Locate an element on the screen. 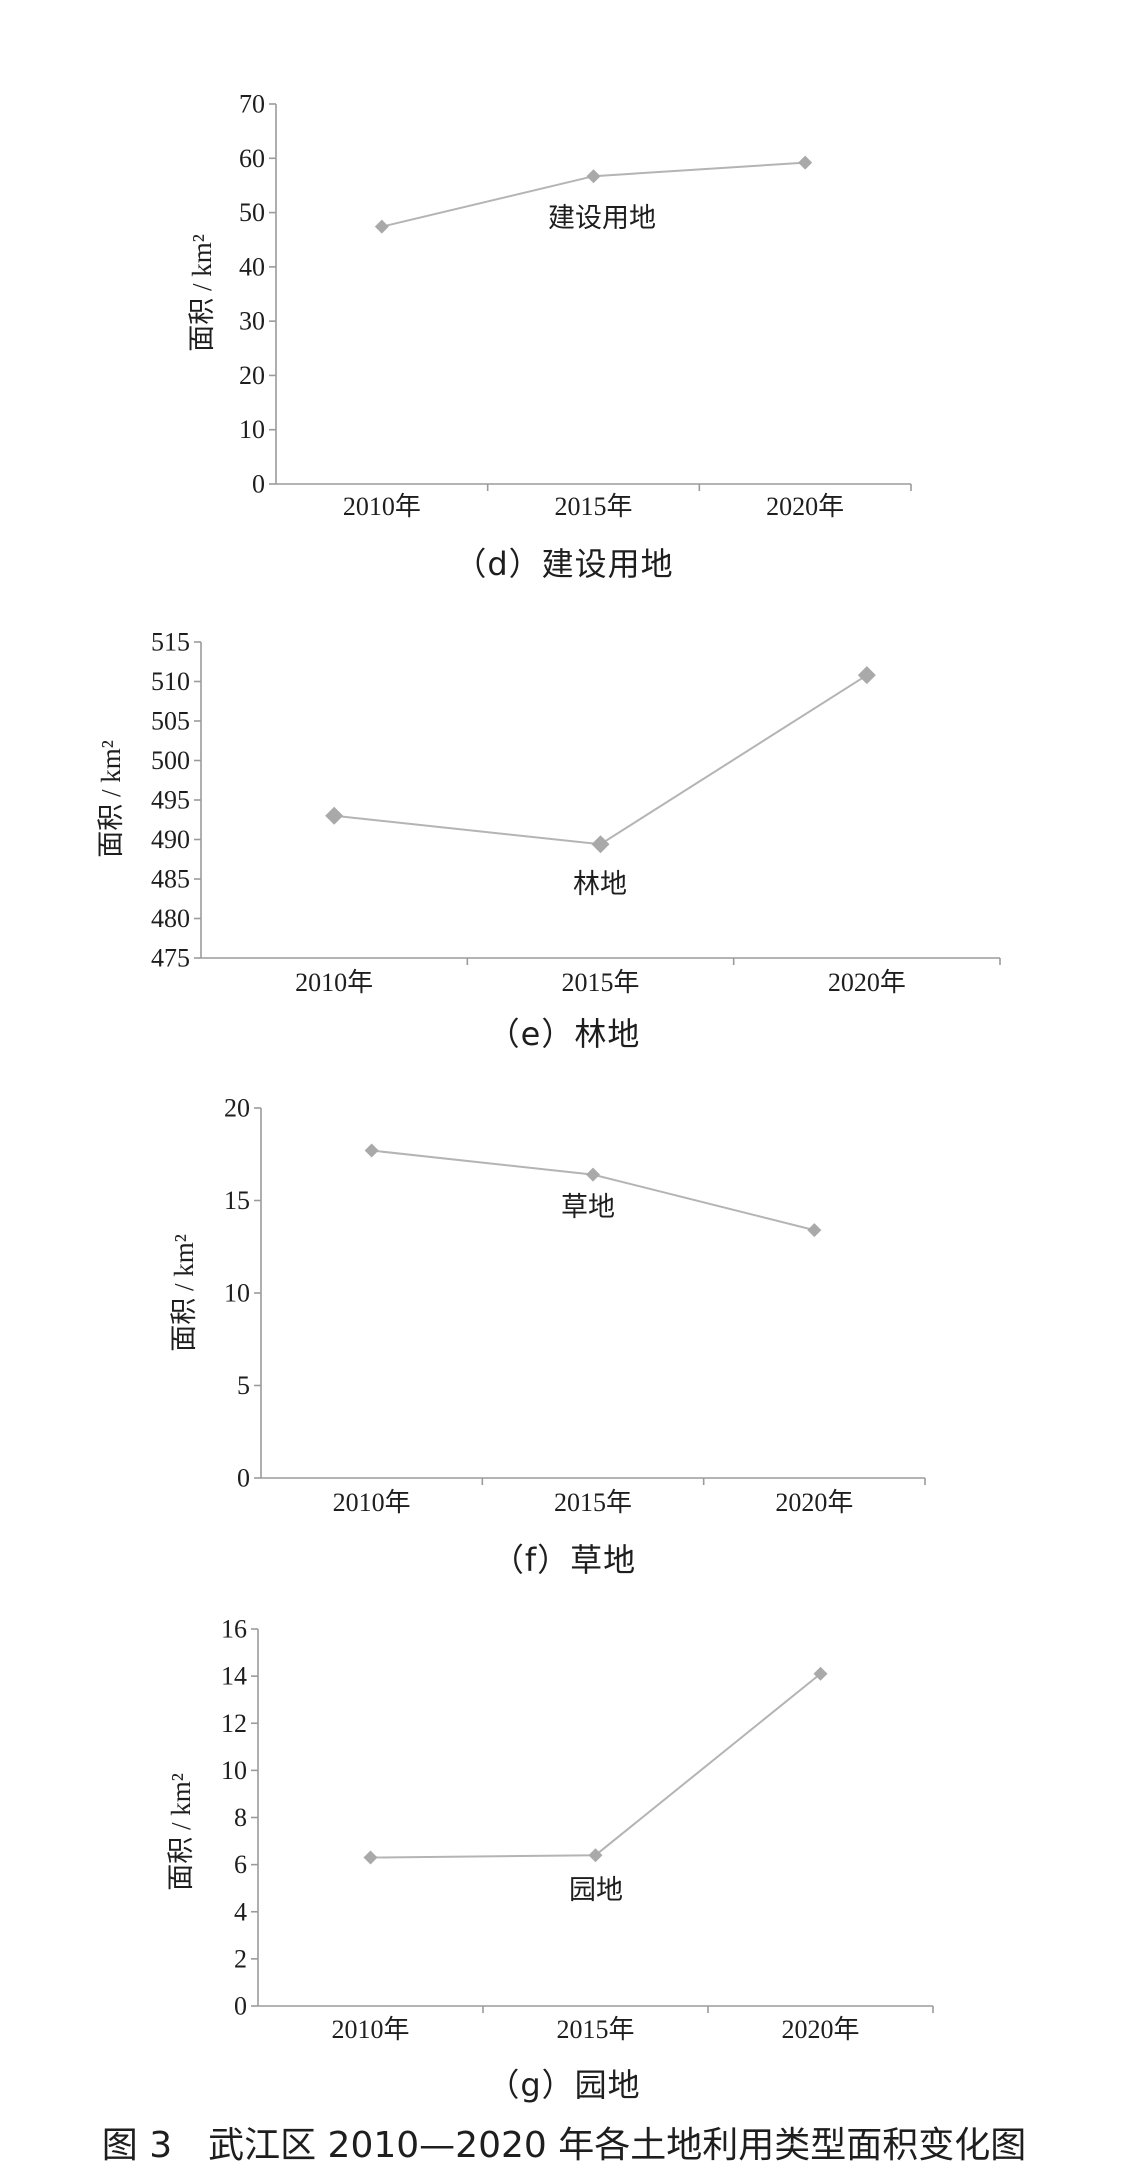  y-tick-label: 2 is located at coordinates (240, 1958).